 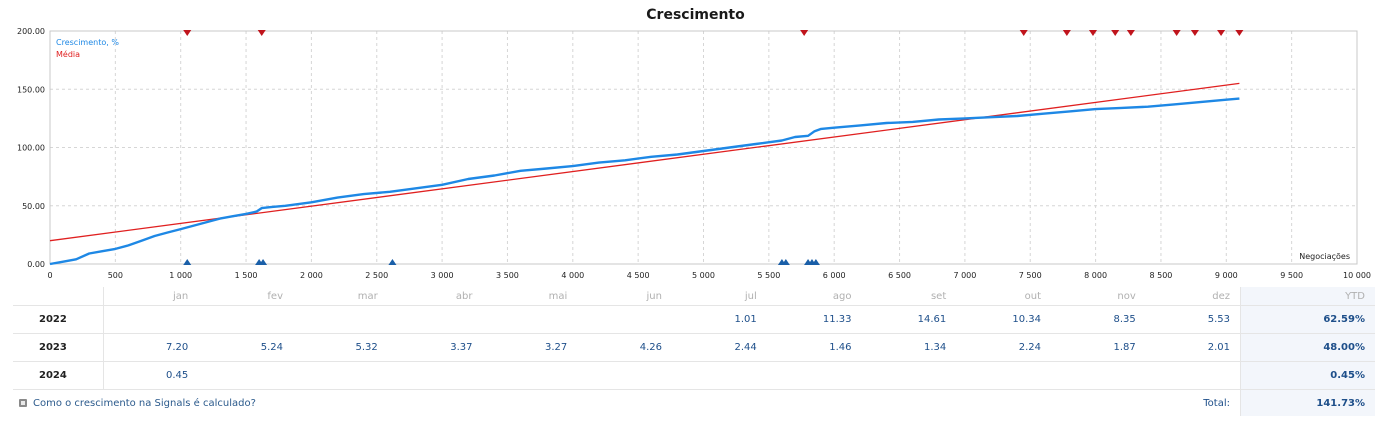 What do you see at coordinates (1193, 347) in the screenshot?
I see `month-value: 2.01` at bounding box center [1193, 347].